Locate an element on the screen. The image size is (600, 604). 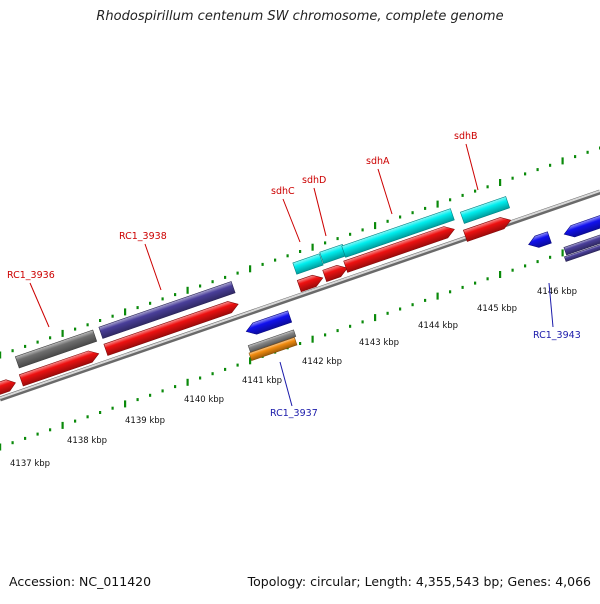
gene-label: RC1_3943 is located at coordinates (557, 335).